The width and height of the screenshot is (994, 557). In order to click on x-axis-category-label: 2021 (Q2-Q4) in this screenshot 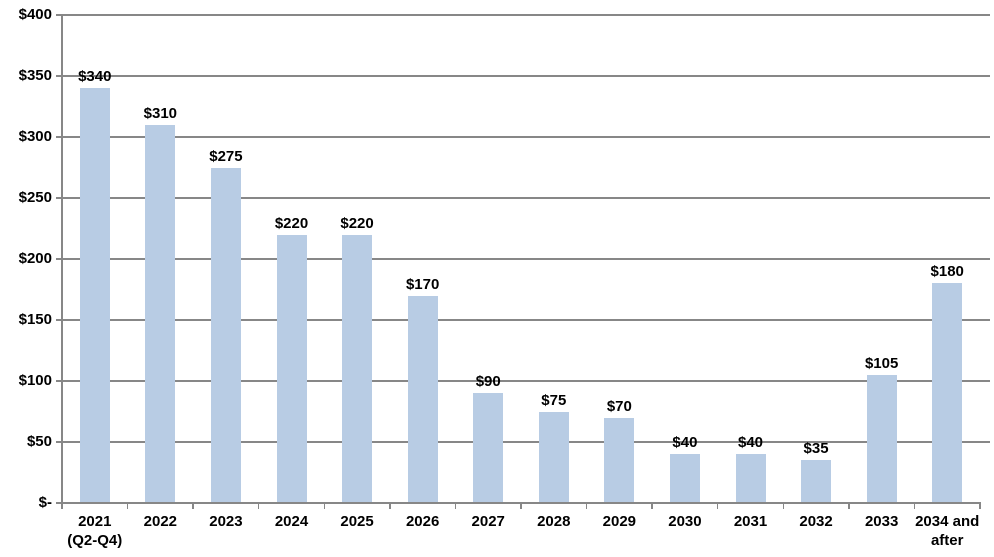, I will do `click(95, 531)`.